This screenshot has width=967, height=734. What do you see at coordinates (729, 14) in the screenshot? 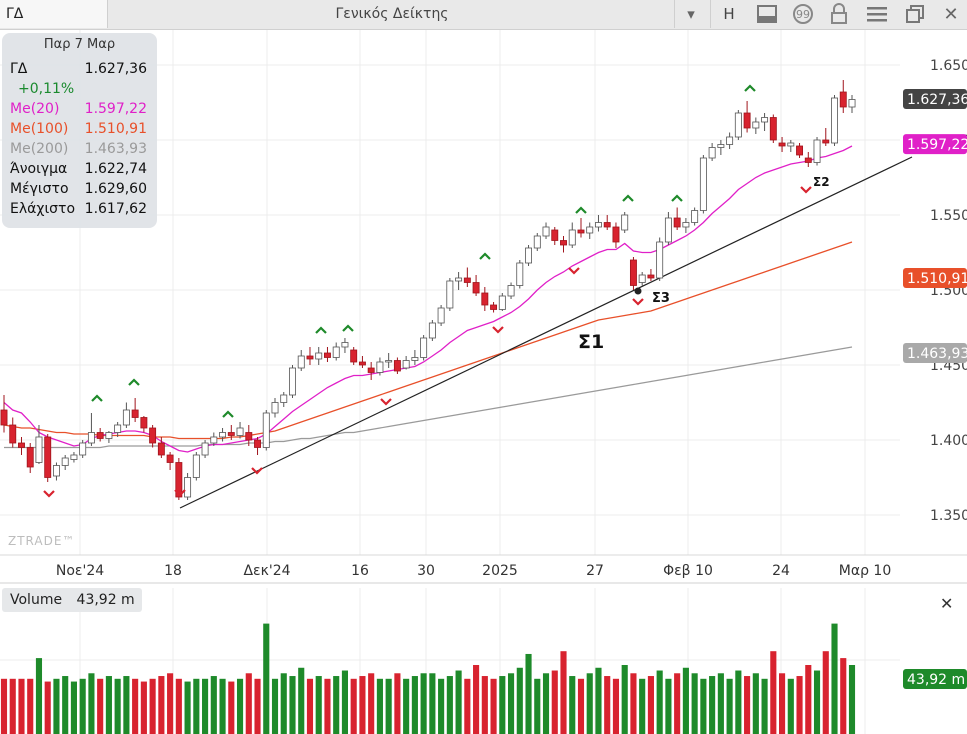
I see `period-button: H` at bounding box center [729, 14].